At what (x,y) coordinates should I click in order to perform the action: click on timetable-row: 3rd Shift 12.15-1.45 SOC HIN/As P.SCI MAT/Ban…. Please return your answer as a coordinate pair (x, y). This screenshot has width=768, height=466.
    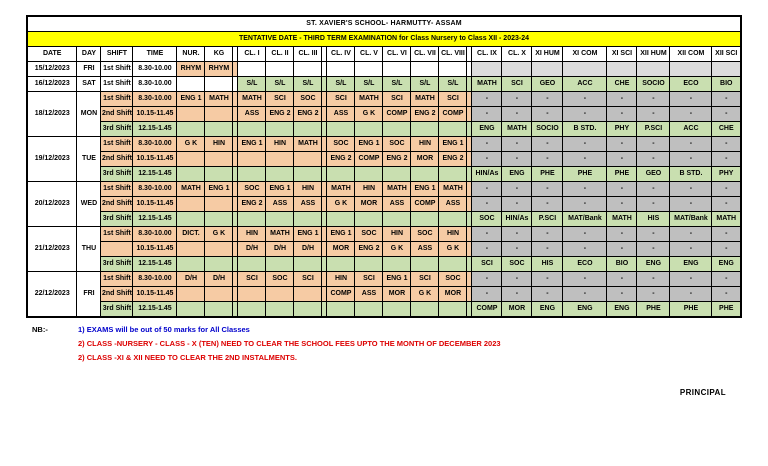
    Looking at the image, I should click on (384, 219).